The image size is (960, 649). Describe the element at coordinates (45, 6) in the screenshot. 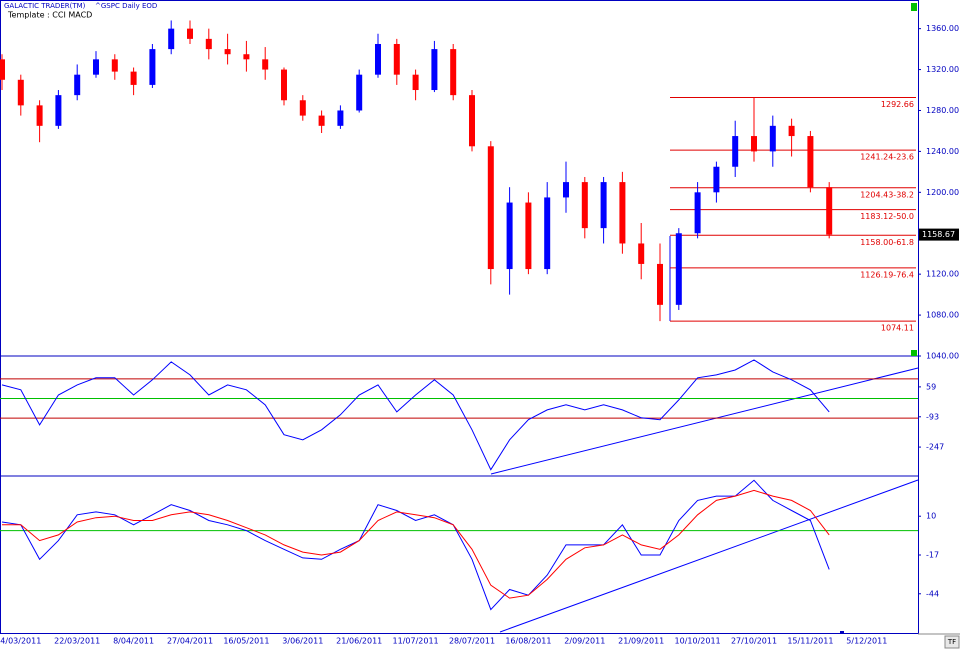

I see `app-title: GALACTIC TRADER(TM)` at that location.